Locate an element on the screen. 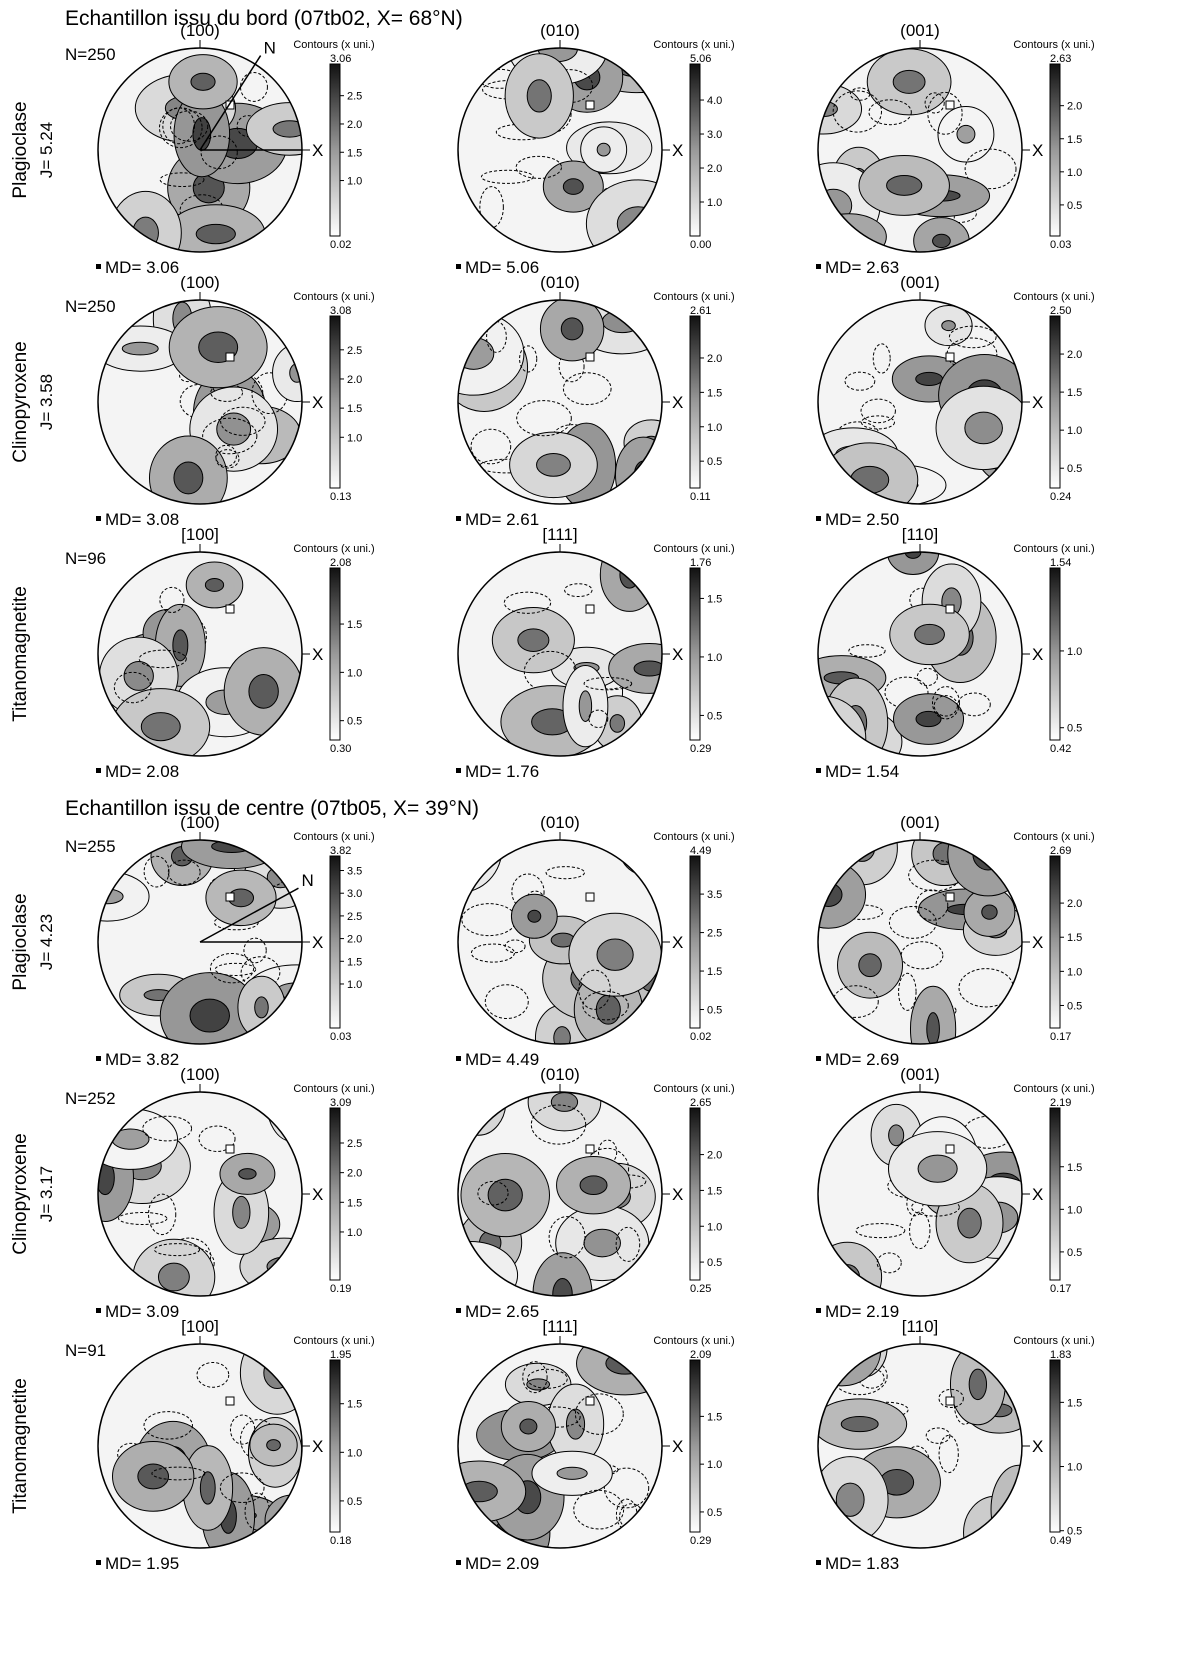 Image resolution: width=1197 pixels, height=1680 pixels. colorbar-max: 2.61 is located at coordinates (700, 311).